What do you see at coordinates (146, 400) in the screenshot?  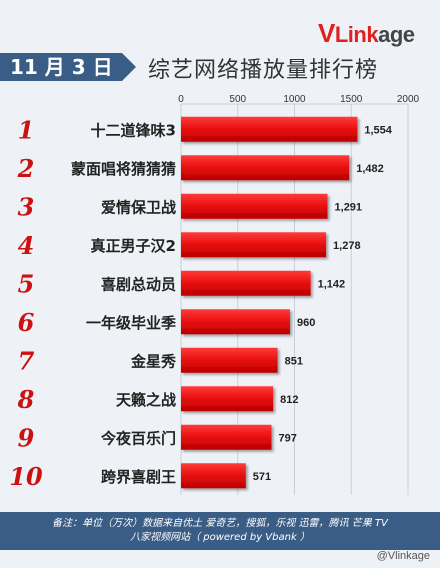 I see `category-label: 天籁之战` at bounding box center [146, 400].